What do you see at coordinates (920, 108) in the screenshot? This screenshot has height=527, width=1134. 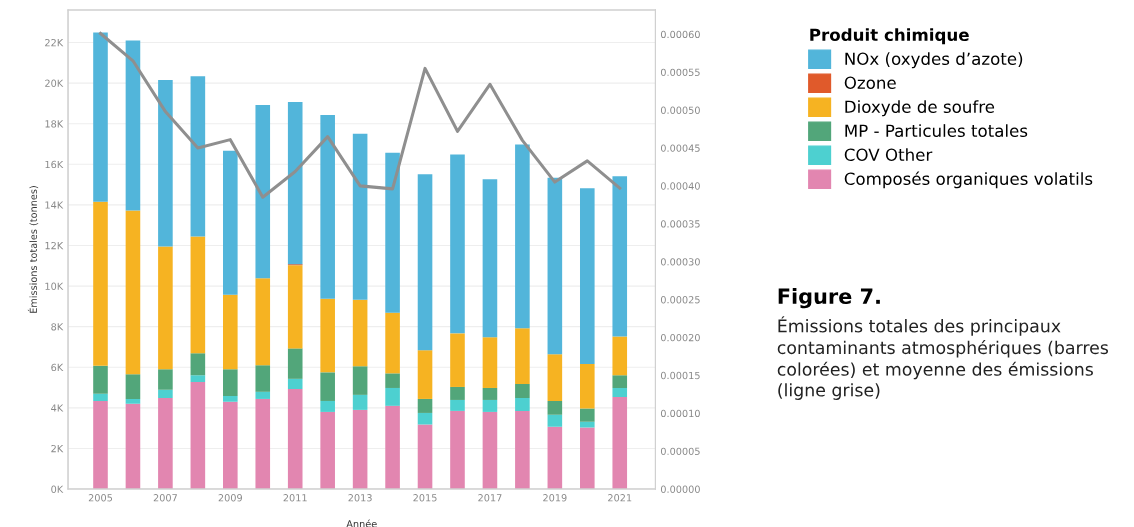 I see `legend-label: Dioxyde de soufre` at bounding box center [920, 108].